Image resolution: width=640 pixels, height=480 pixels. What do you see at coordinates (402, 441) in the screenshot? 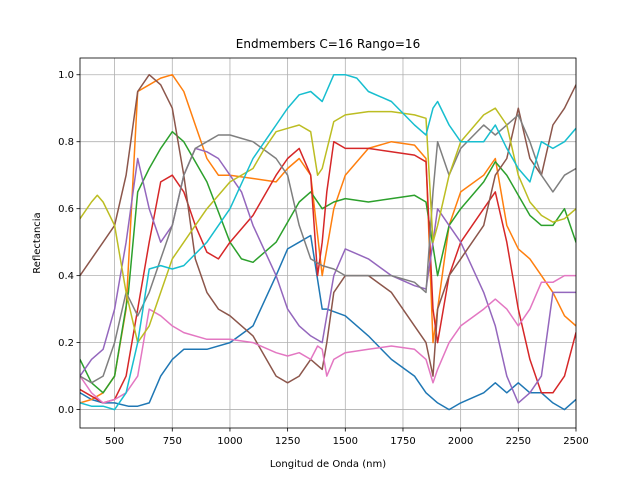
I see `x-tick-label: 1750` at bounding box center [402, 441].